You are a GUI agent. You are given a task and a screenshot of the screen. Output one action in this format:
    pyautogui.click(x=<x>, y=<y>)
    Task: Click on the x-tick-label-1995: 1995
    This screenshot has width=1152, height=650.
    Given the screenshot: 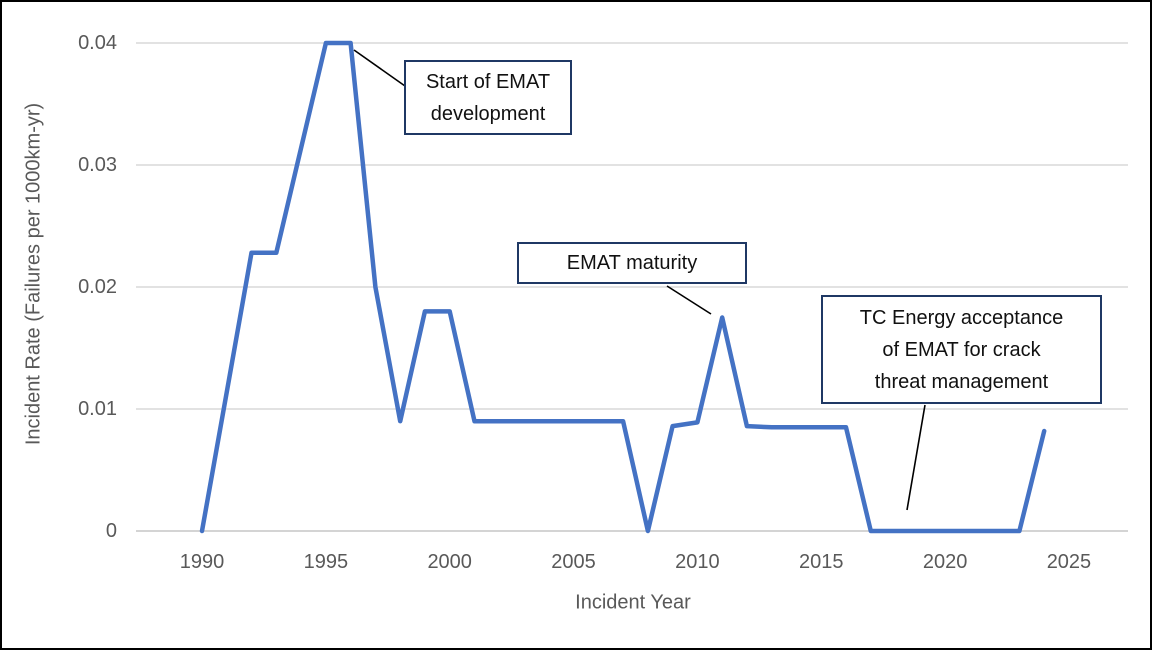 What is the action you would take?
    pyautogui.click(x=326, y=562)
    